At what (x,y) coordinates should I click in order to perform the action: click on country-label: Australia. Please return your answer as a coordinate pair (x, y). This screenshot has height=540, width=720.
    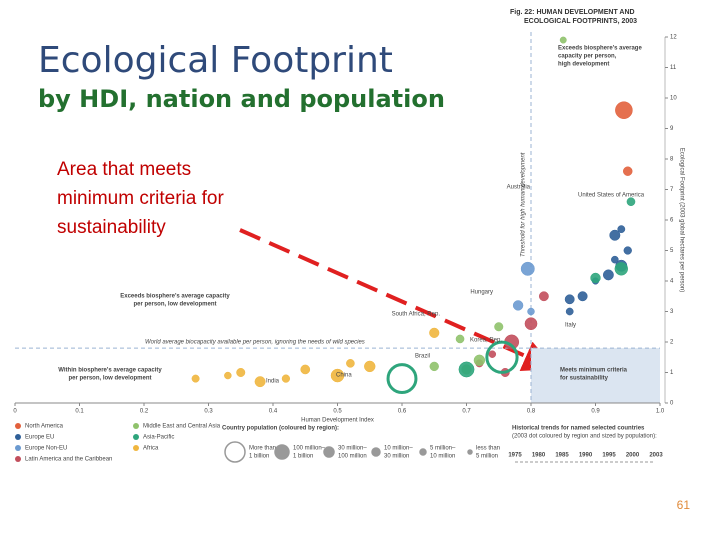
    Looking at the image, I should click on (519, 188).